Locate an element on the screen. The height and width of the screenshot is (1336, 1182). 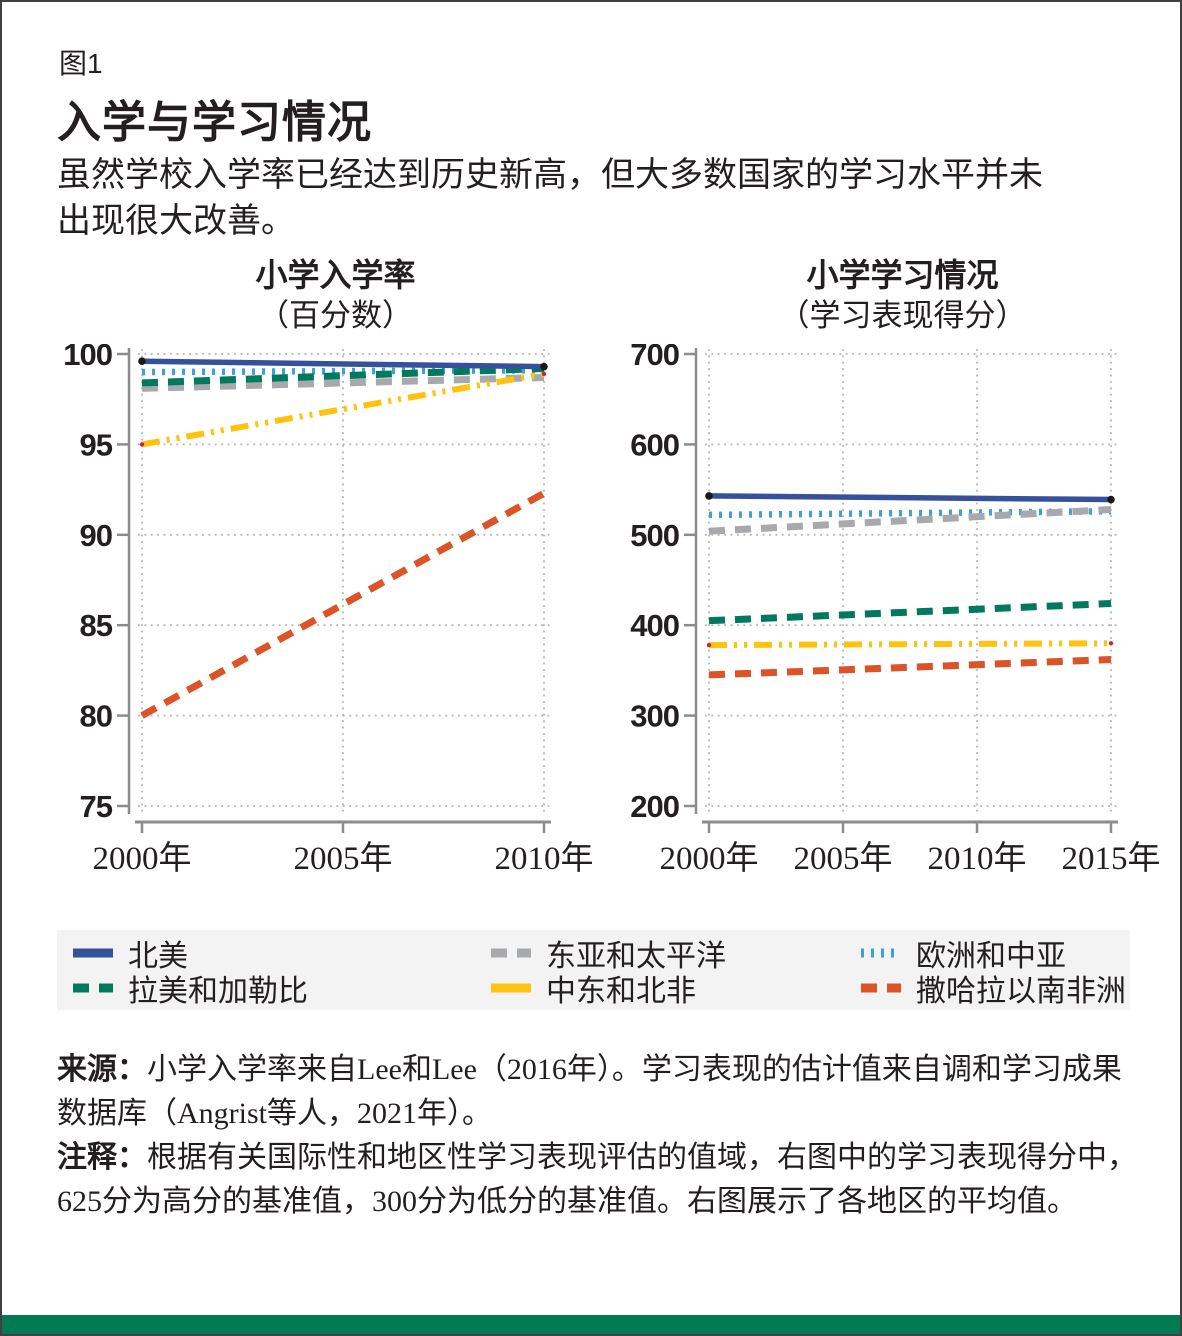
figure-label: 图1 is located at coordinates (81, 63).